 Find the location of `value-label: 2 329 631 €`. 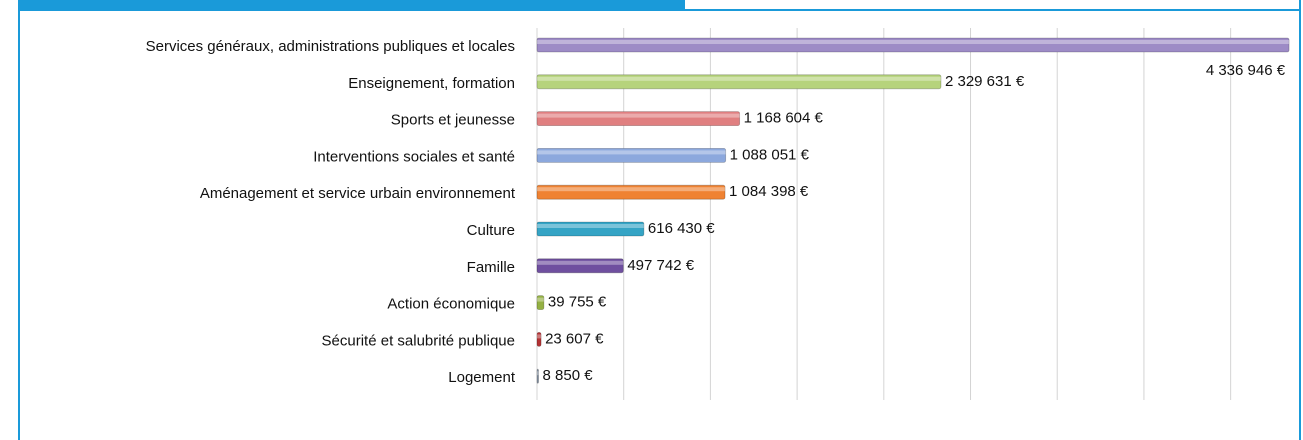

value-label: 2 329 631 € is located at coordinates (985, 81).